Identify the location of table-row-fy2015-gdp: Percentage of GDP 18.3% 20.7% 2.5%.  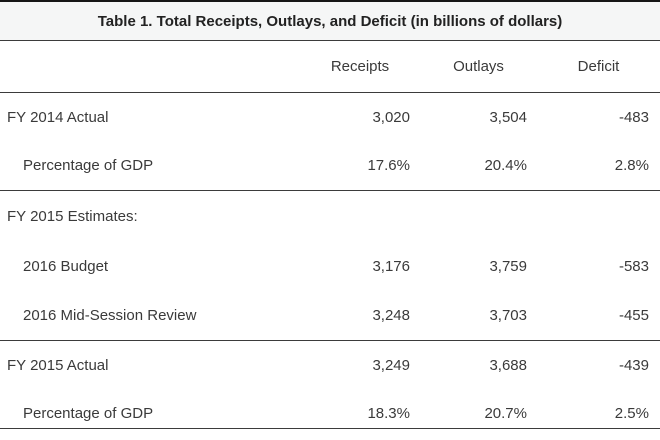
(330, 409).